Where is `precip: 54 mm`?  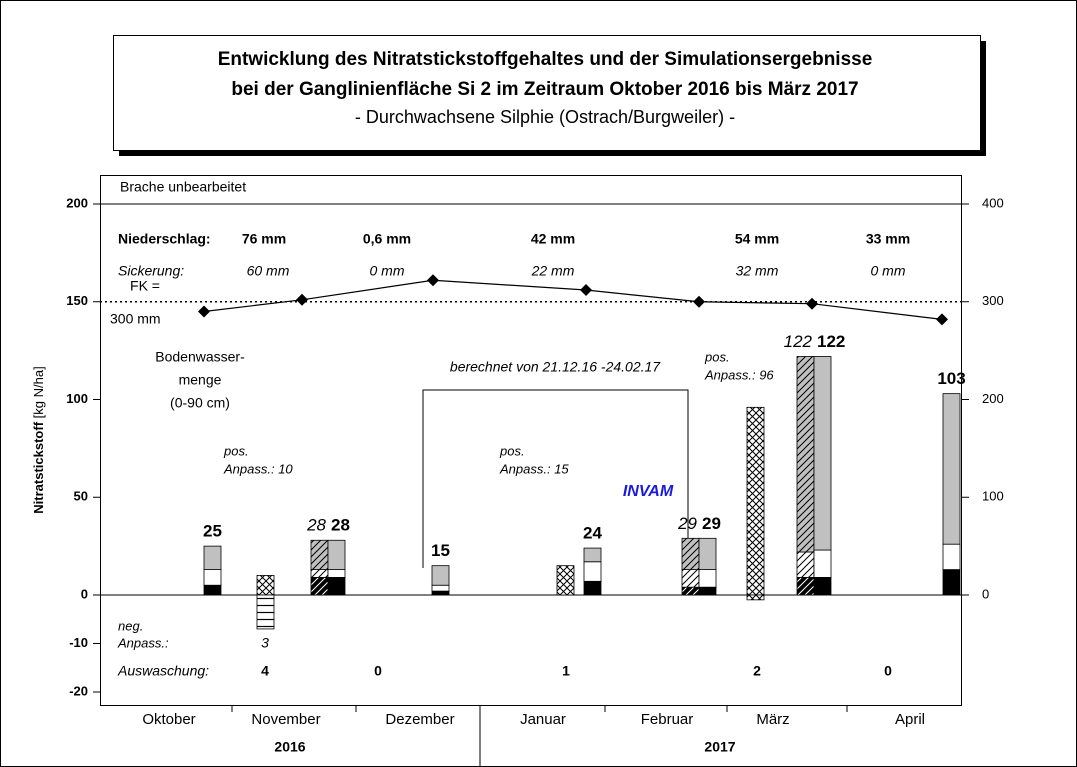
precip: 54 mm is located at coordinates (757, 239).